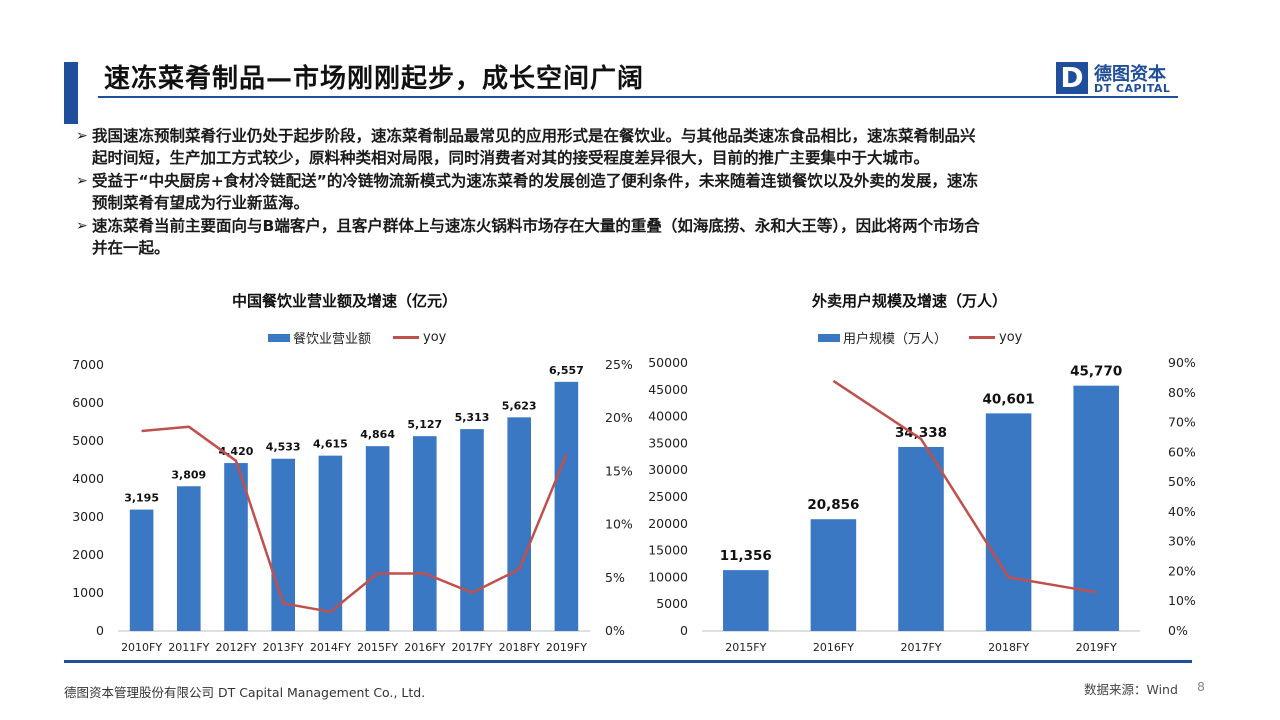 The width and height of the screenshot is (1280, 720). I want to click on bar-data-label: 4,864, so click(377, 434).